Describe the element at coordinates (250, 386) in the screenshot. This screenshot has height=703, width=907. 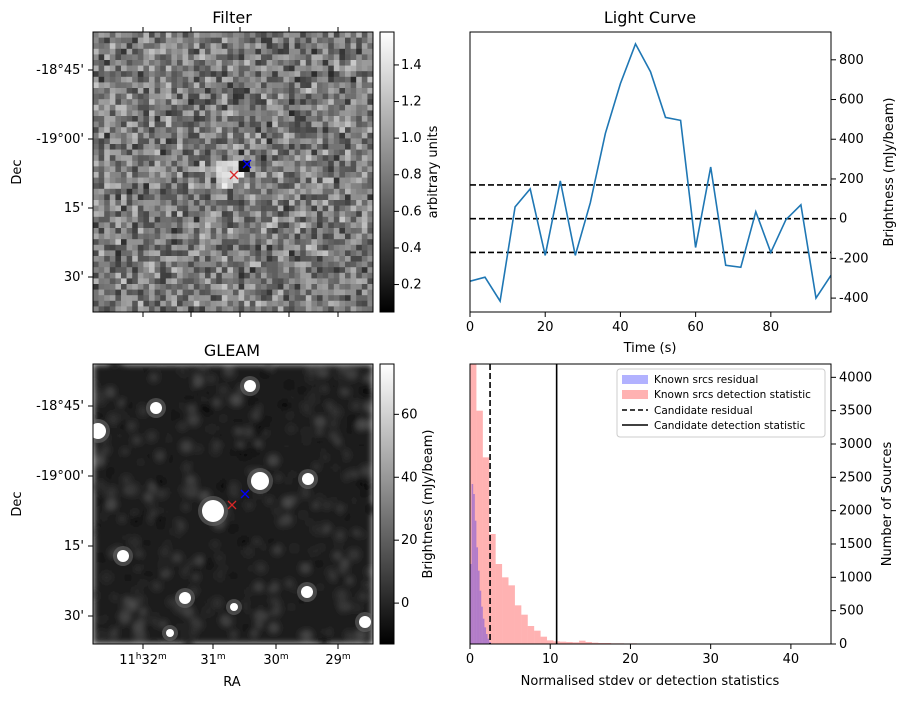
I see `gleam-source` at that location.